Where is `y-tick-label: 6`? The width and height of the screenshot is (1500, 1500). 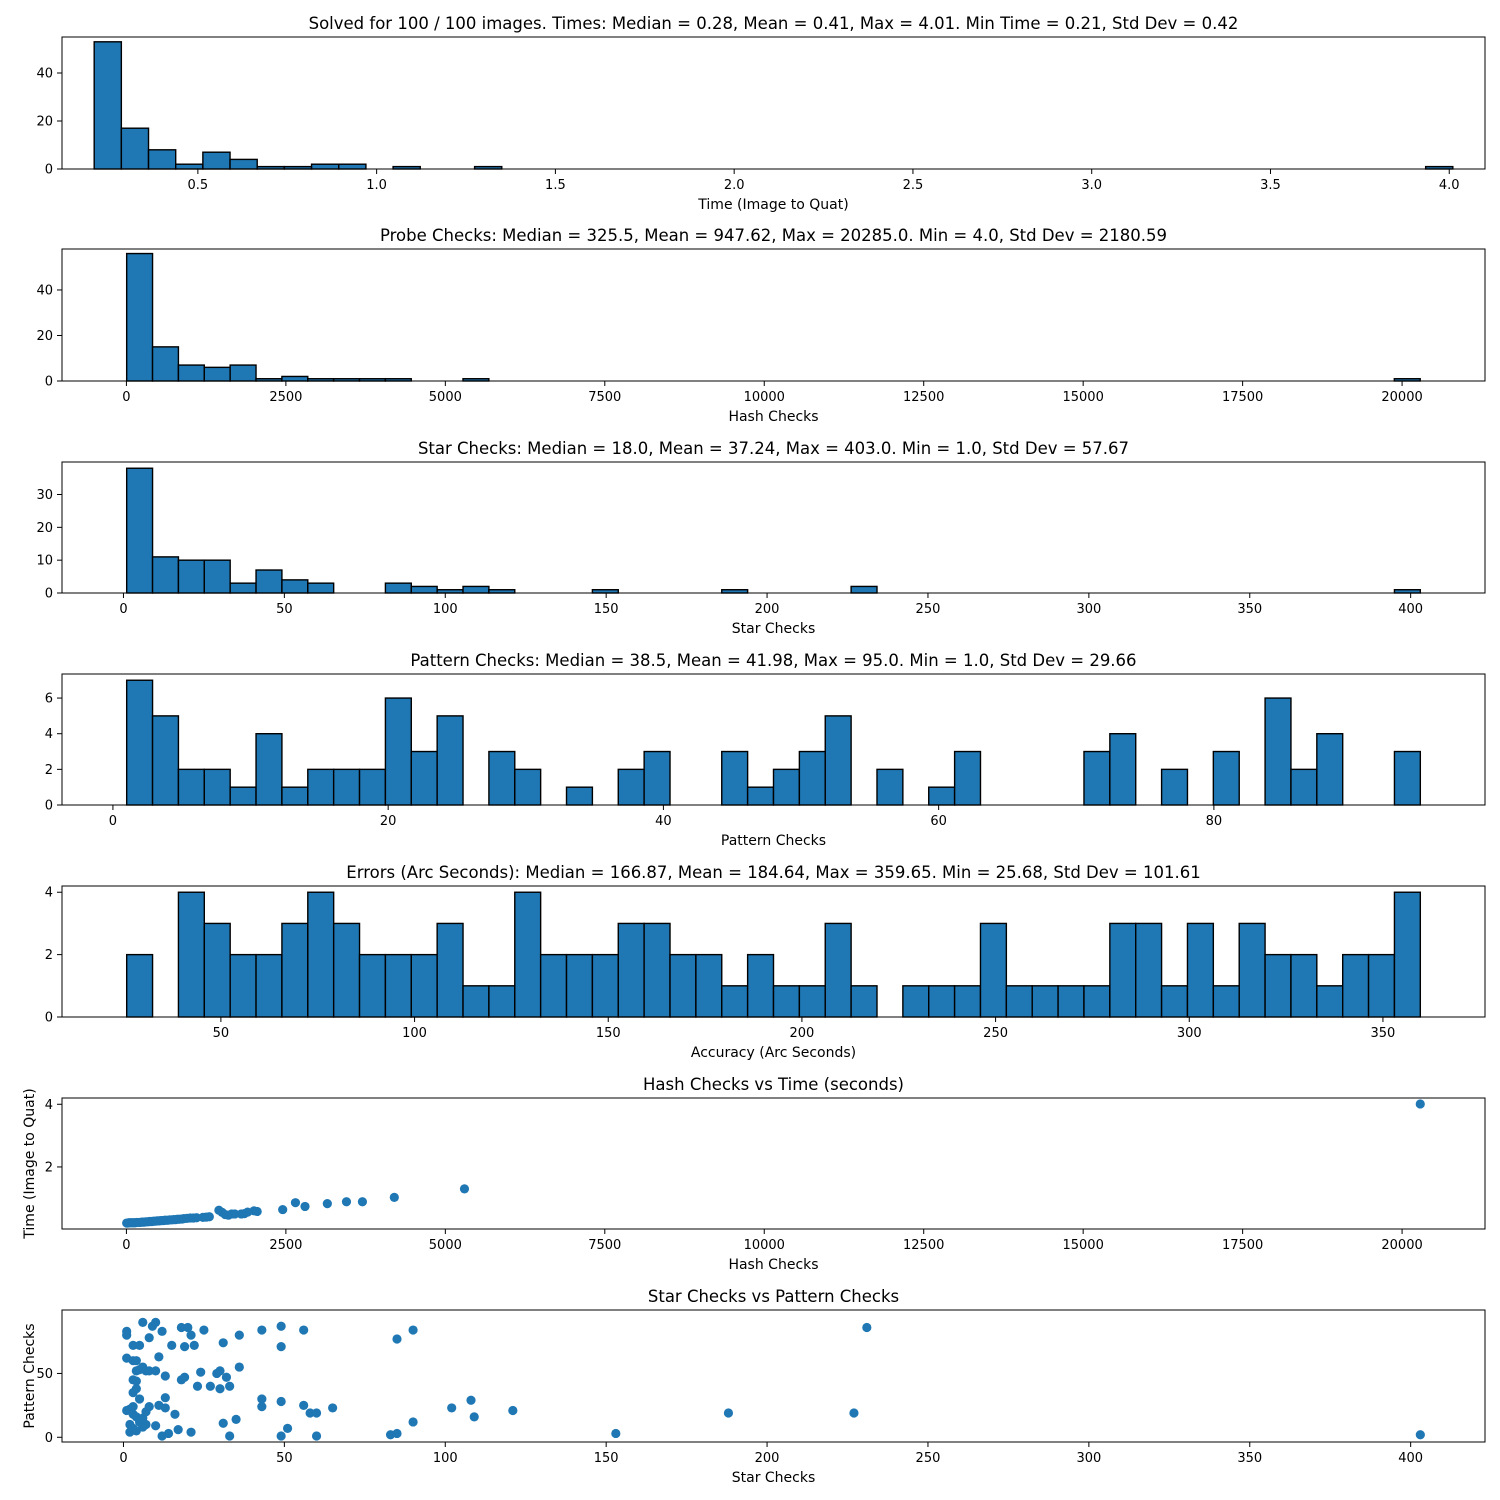
y-tick-label: 6 is located at coordinates (49, 699).